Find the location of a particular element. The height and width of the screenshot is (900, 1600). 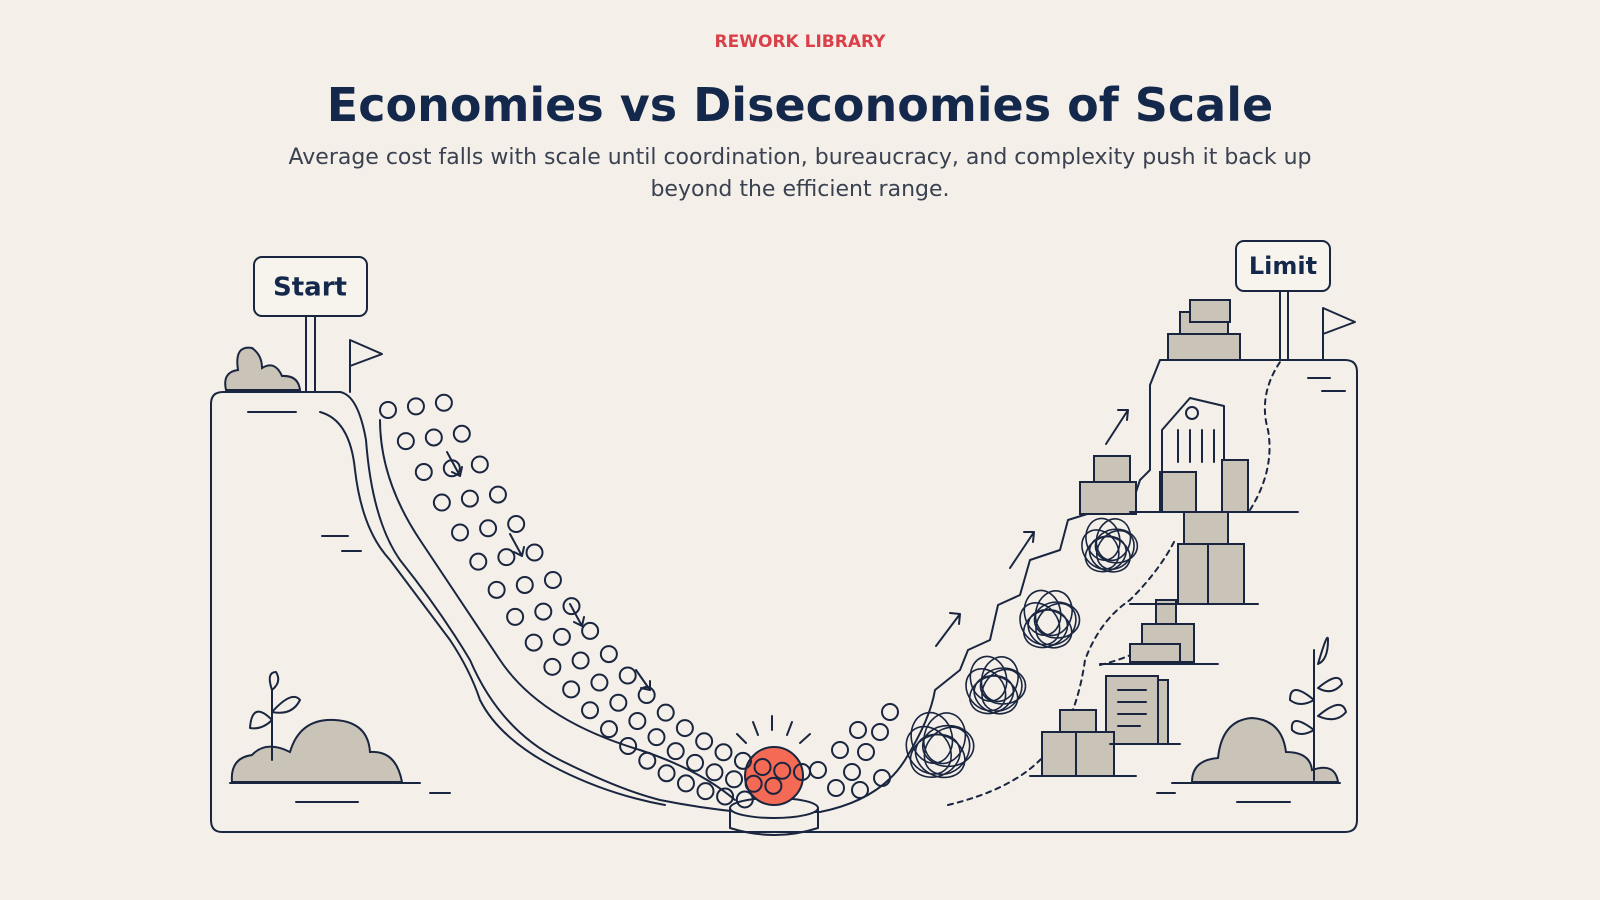

rays is located at coordinates (773, 729).